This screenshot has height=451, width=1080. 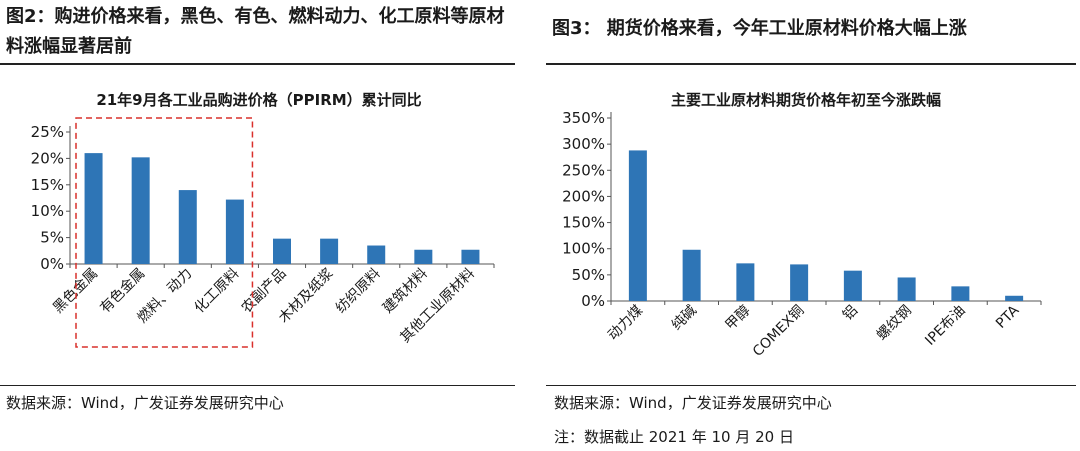 I want to click on chart1-y-tick-label: 0%, so click(x=593, y=301).